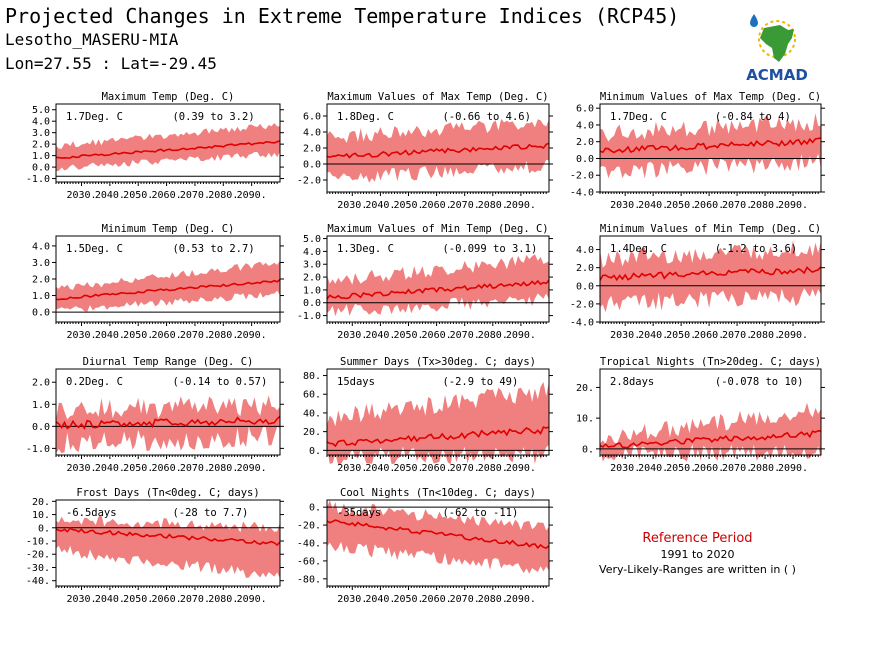  Describe the element at coordinates (759, 382) in the screenshot. I see `likely-range-label: (-0.078 to 10)` at that location.